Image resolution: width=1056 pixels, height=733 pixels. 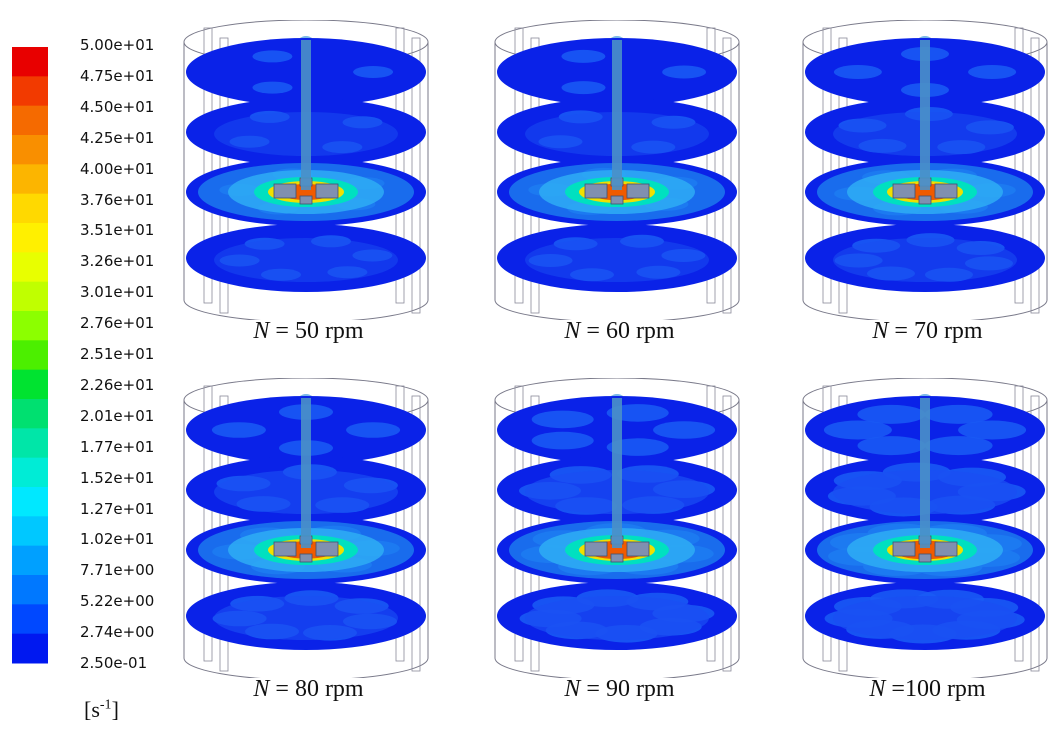 What do you see at coordinates (117, 601) in the screenshot?
I see `legend-label: 5.22e+00` at bounding box center [117, 601].